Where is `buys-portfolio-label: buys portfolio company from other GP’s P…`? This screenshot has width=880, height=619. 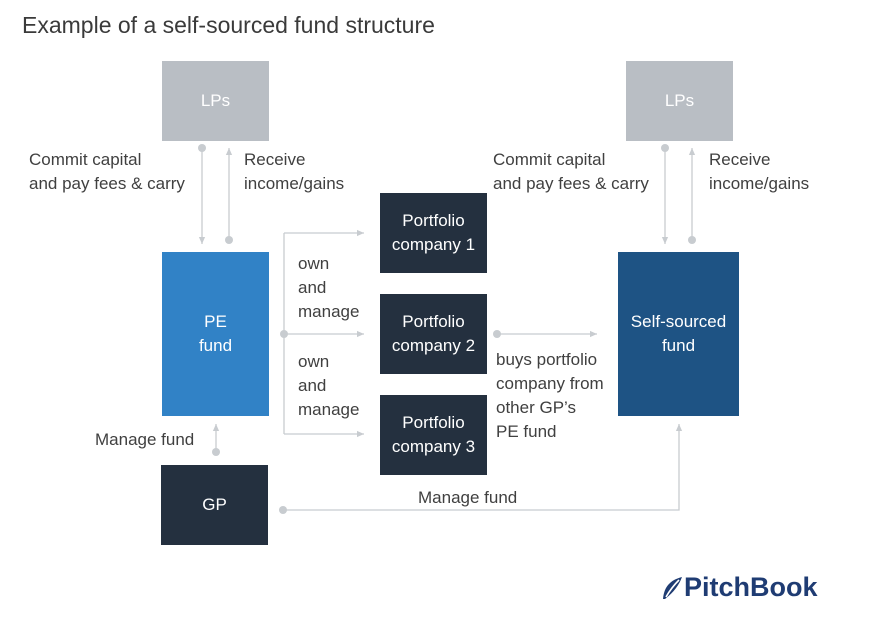 buys-portfolio-label: buys portfolio company from other GP’s P… is located at coordinates (550, 395).